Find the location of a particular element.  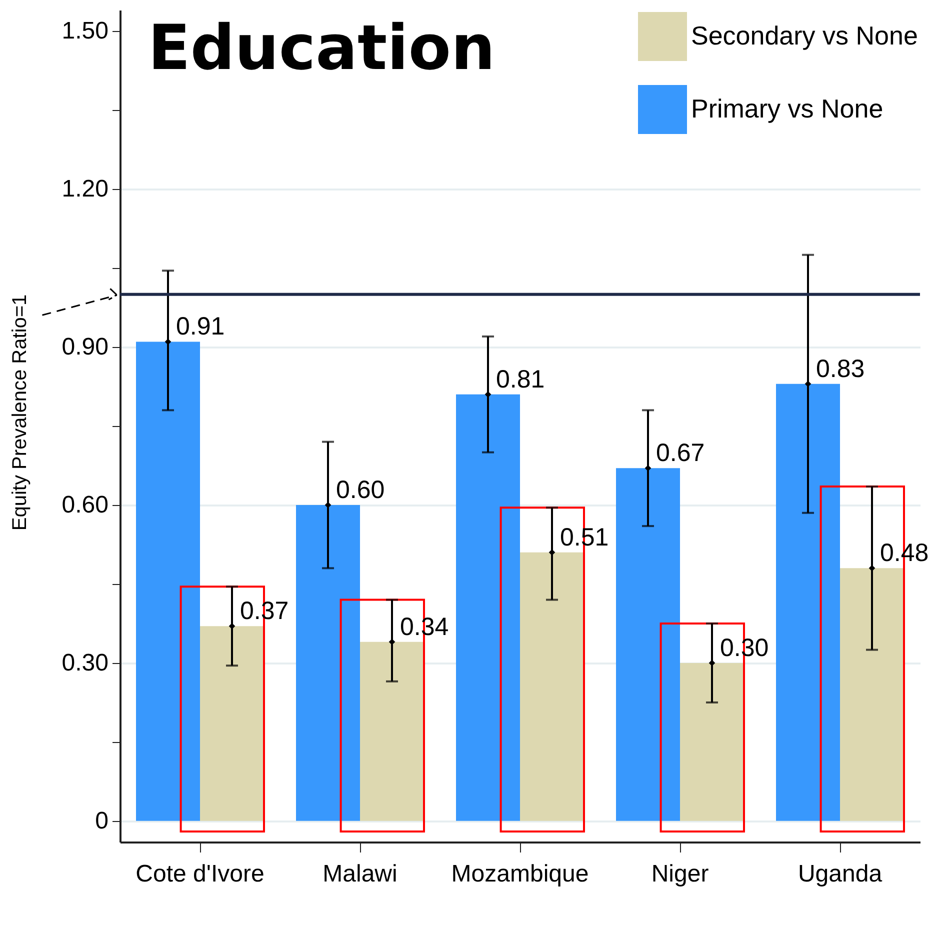

chart-title: Education is located at coordinates (322, 47).